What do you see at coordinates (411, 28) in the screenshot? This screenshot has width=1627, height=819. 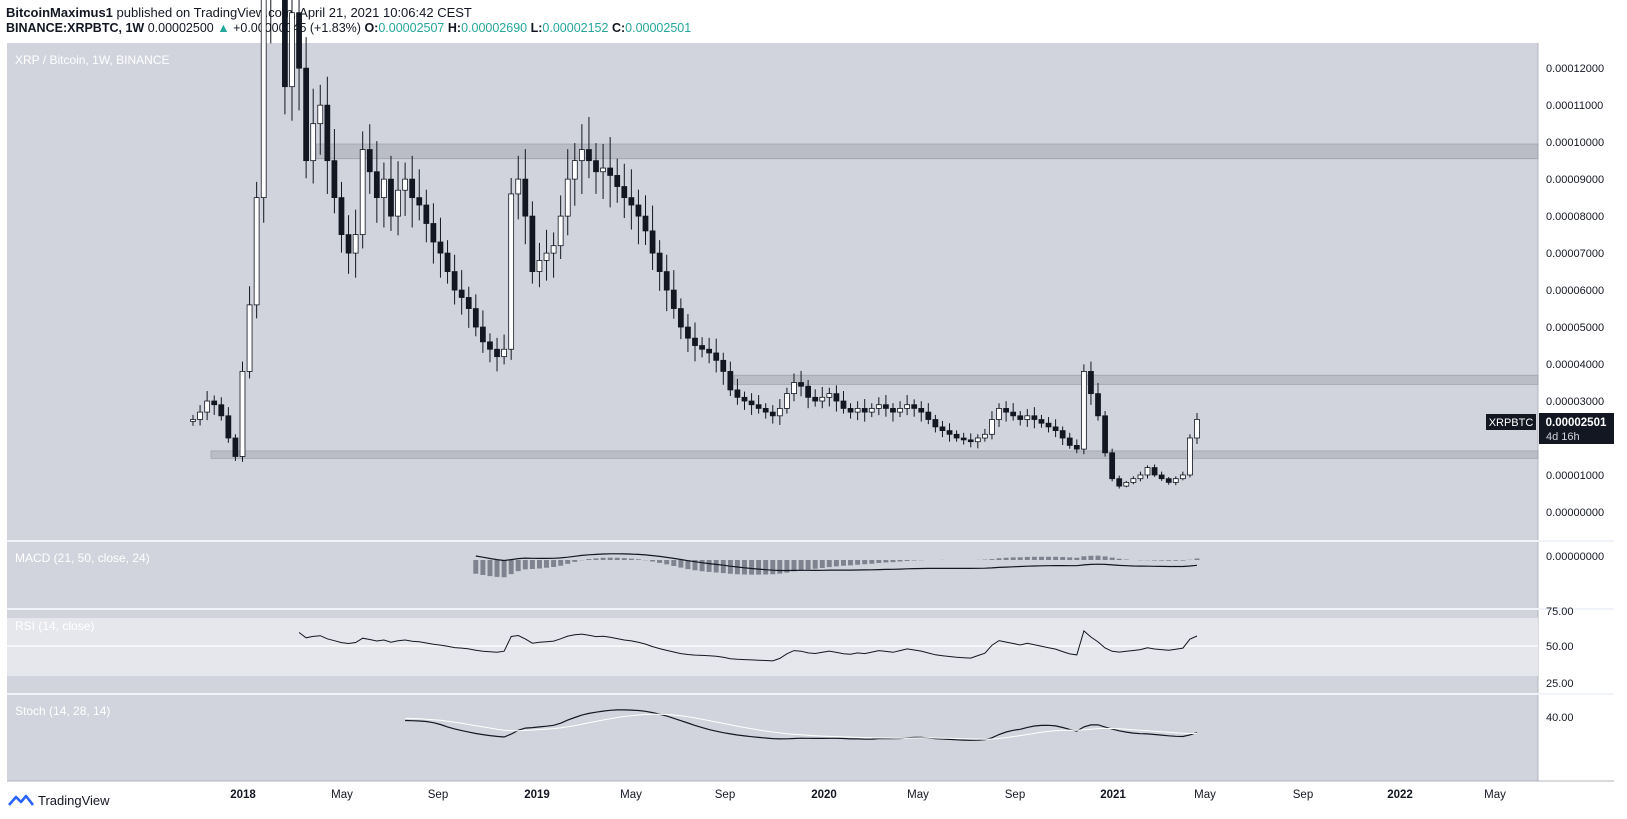 I see `open-value: 0.00002507` at bounding box center [411, 28].